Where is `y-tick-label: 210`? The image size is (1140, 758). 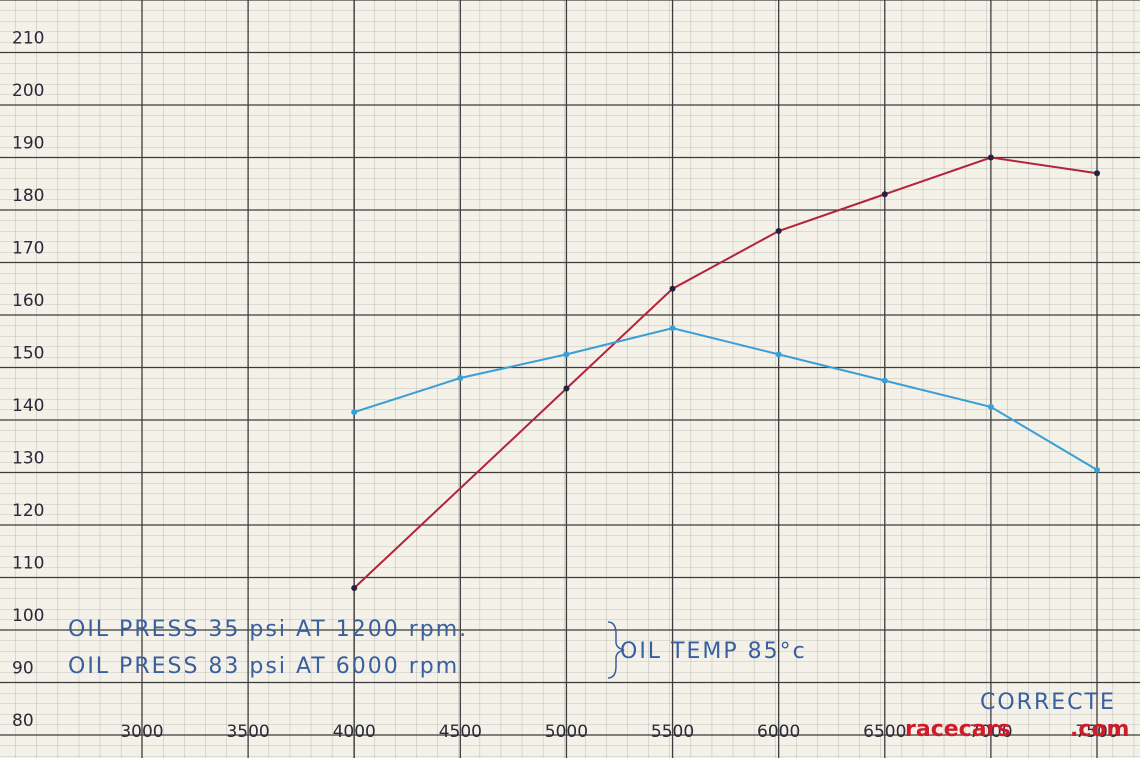
y-tick-label: 210 is located at coordinates (28, 39).